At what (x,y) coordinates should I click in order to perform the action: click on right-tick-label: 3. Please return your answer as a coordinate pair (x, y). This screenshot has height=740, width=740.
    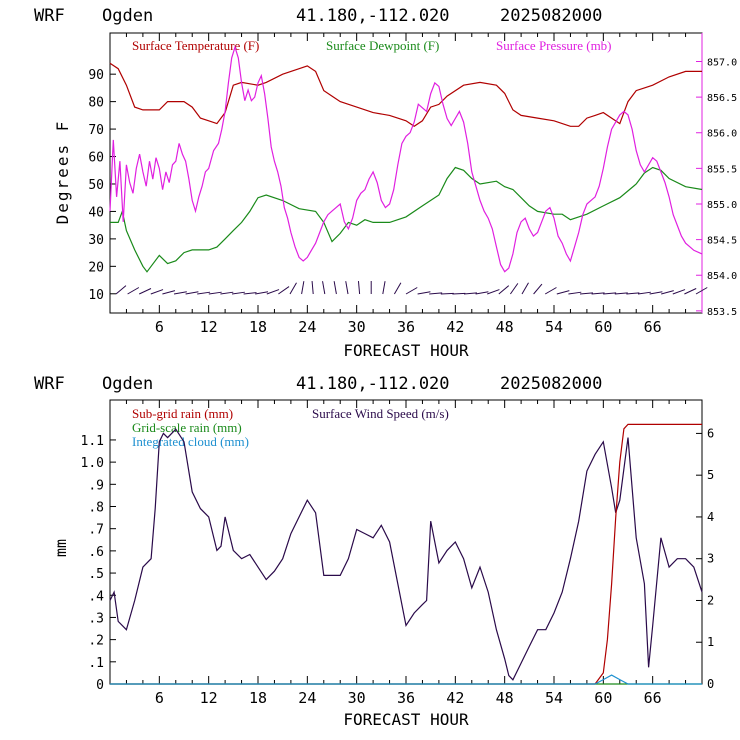
    Looking at the image, I should click on (710, 559).